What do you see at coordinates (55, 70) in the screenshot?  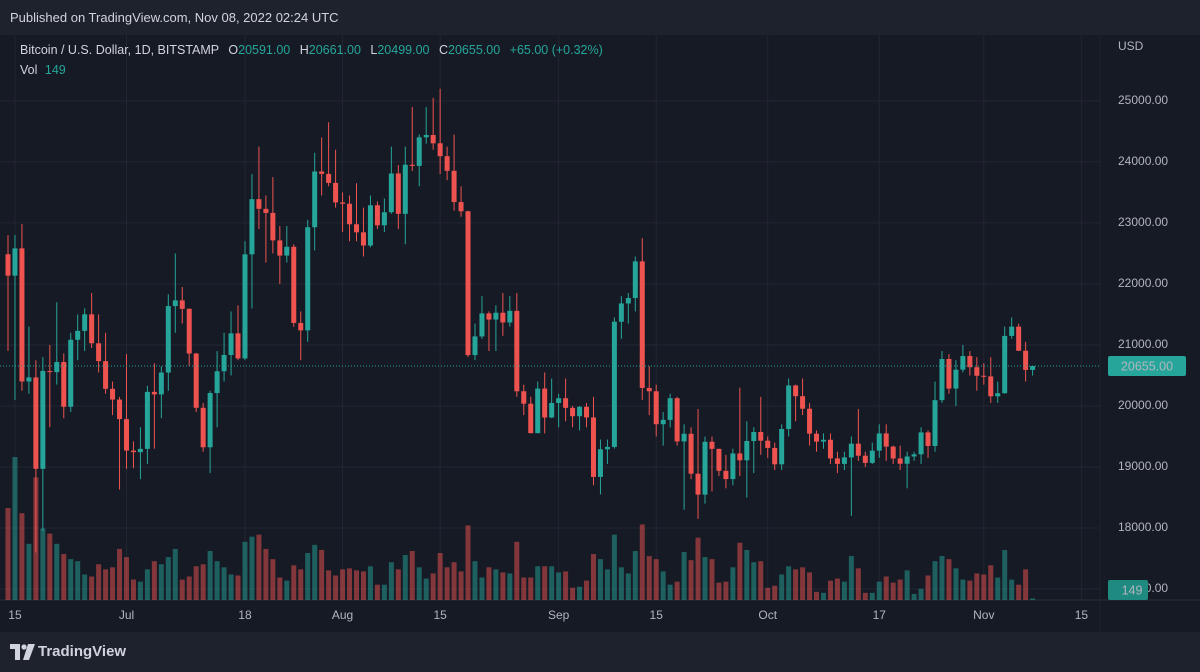 I see `volume-value: 149` at bounding box center [55, 70].